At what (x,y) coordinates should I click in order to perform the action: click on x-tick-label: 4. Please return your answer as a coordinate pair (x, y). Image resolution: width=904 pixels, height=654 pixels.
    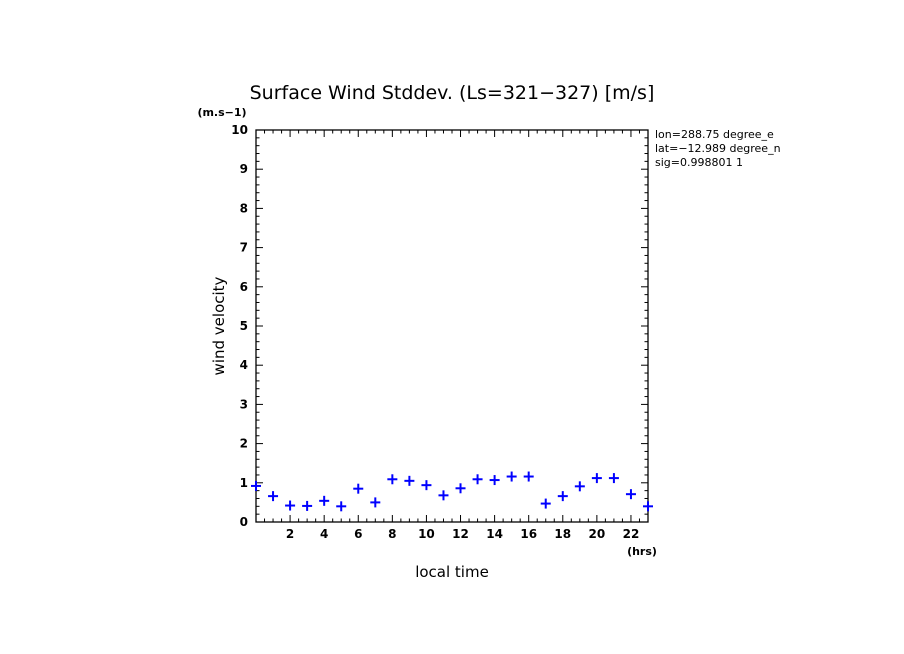
    Looking at the image, I should click on (324, 534).